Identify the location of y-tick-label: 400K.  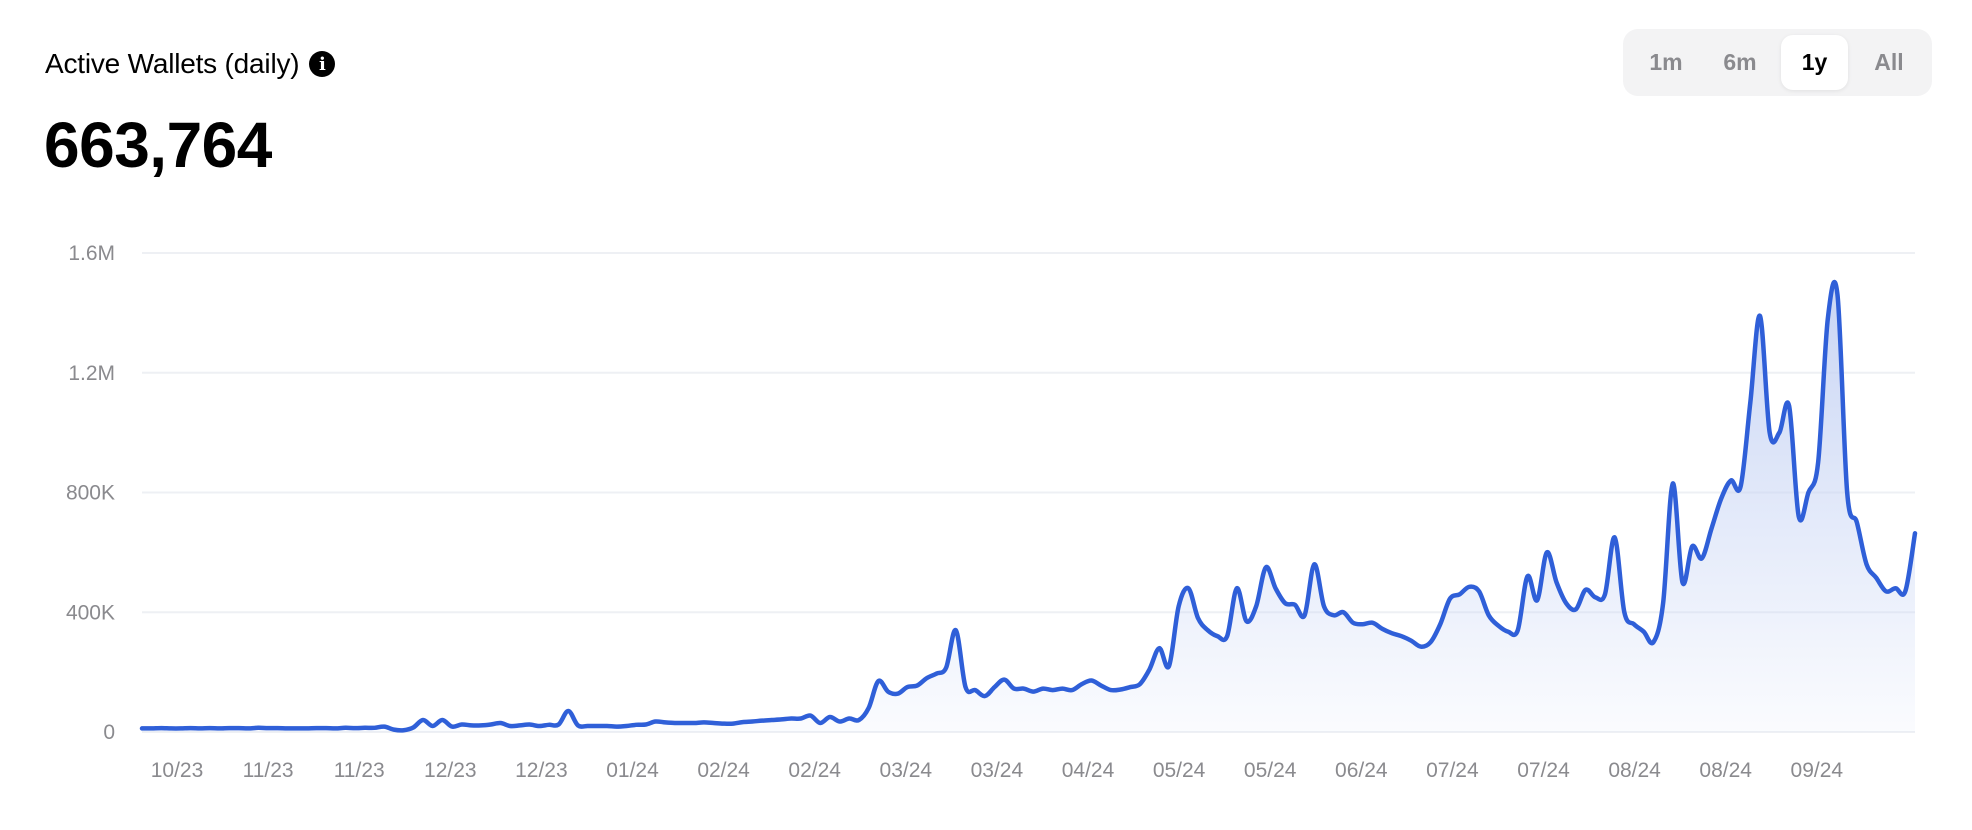
(90, 612).